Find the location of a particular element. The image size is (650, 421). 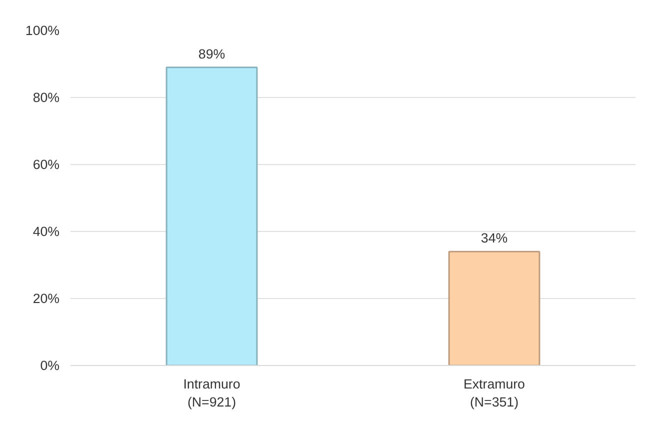

x-tick-label: Intramuro (N=921) is located at coordinates (211, 393).